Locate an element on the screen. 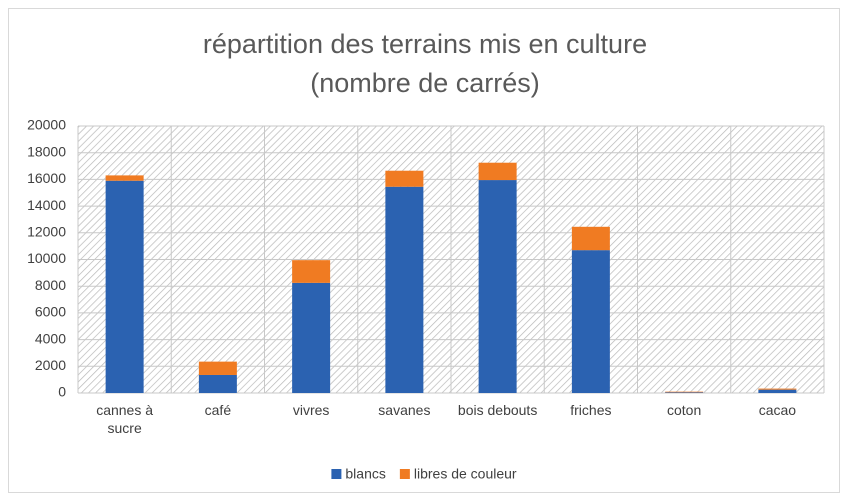 Image resolution: width=848 pixels, height=501 pixels. y-tick-label: 0 is located at coordinates (62, 392).